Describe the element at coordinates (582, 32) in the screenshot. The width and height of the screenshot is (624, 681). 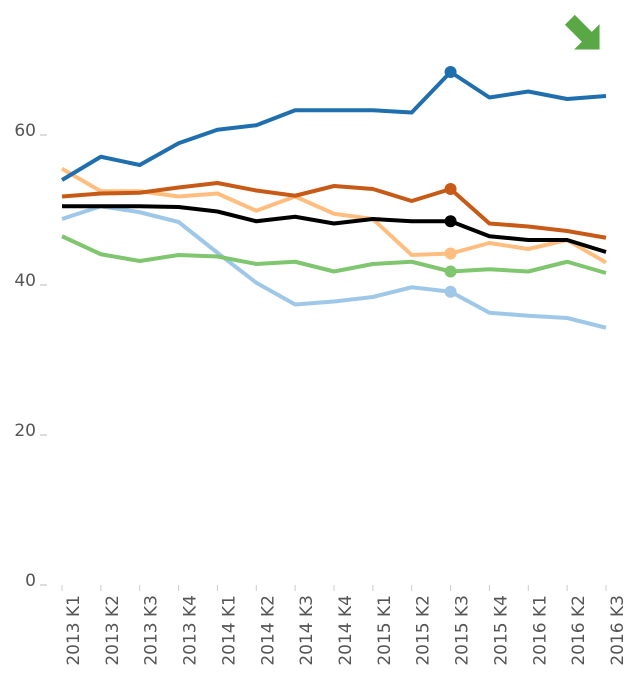
I see `trend-arrow-icon` at that location.